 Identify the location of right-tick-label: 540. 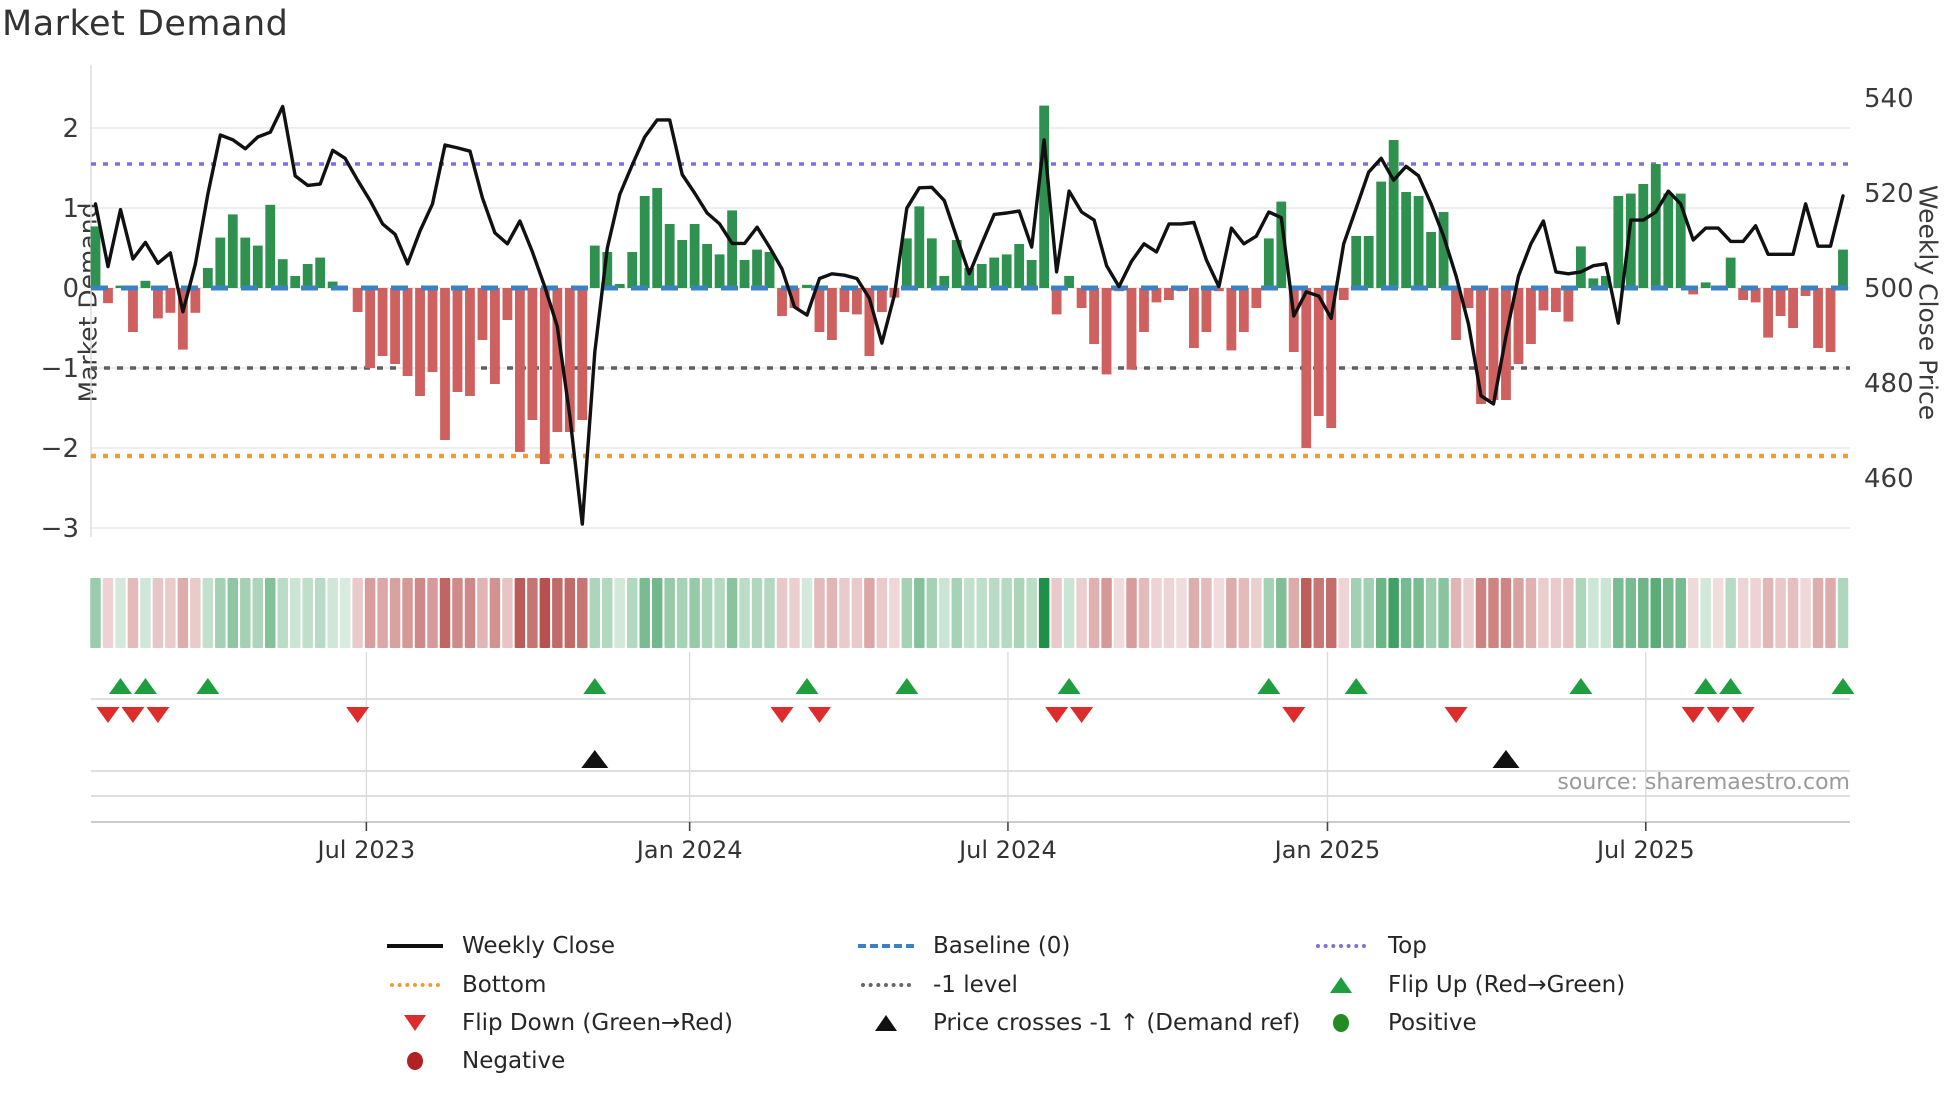
(1889, 99).